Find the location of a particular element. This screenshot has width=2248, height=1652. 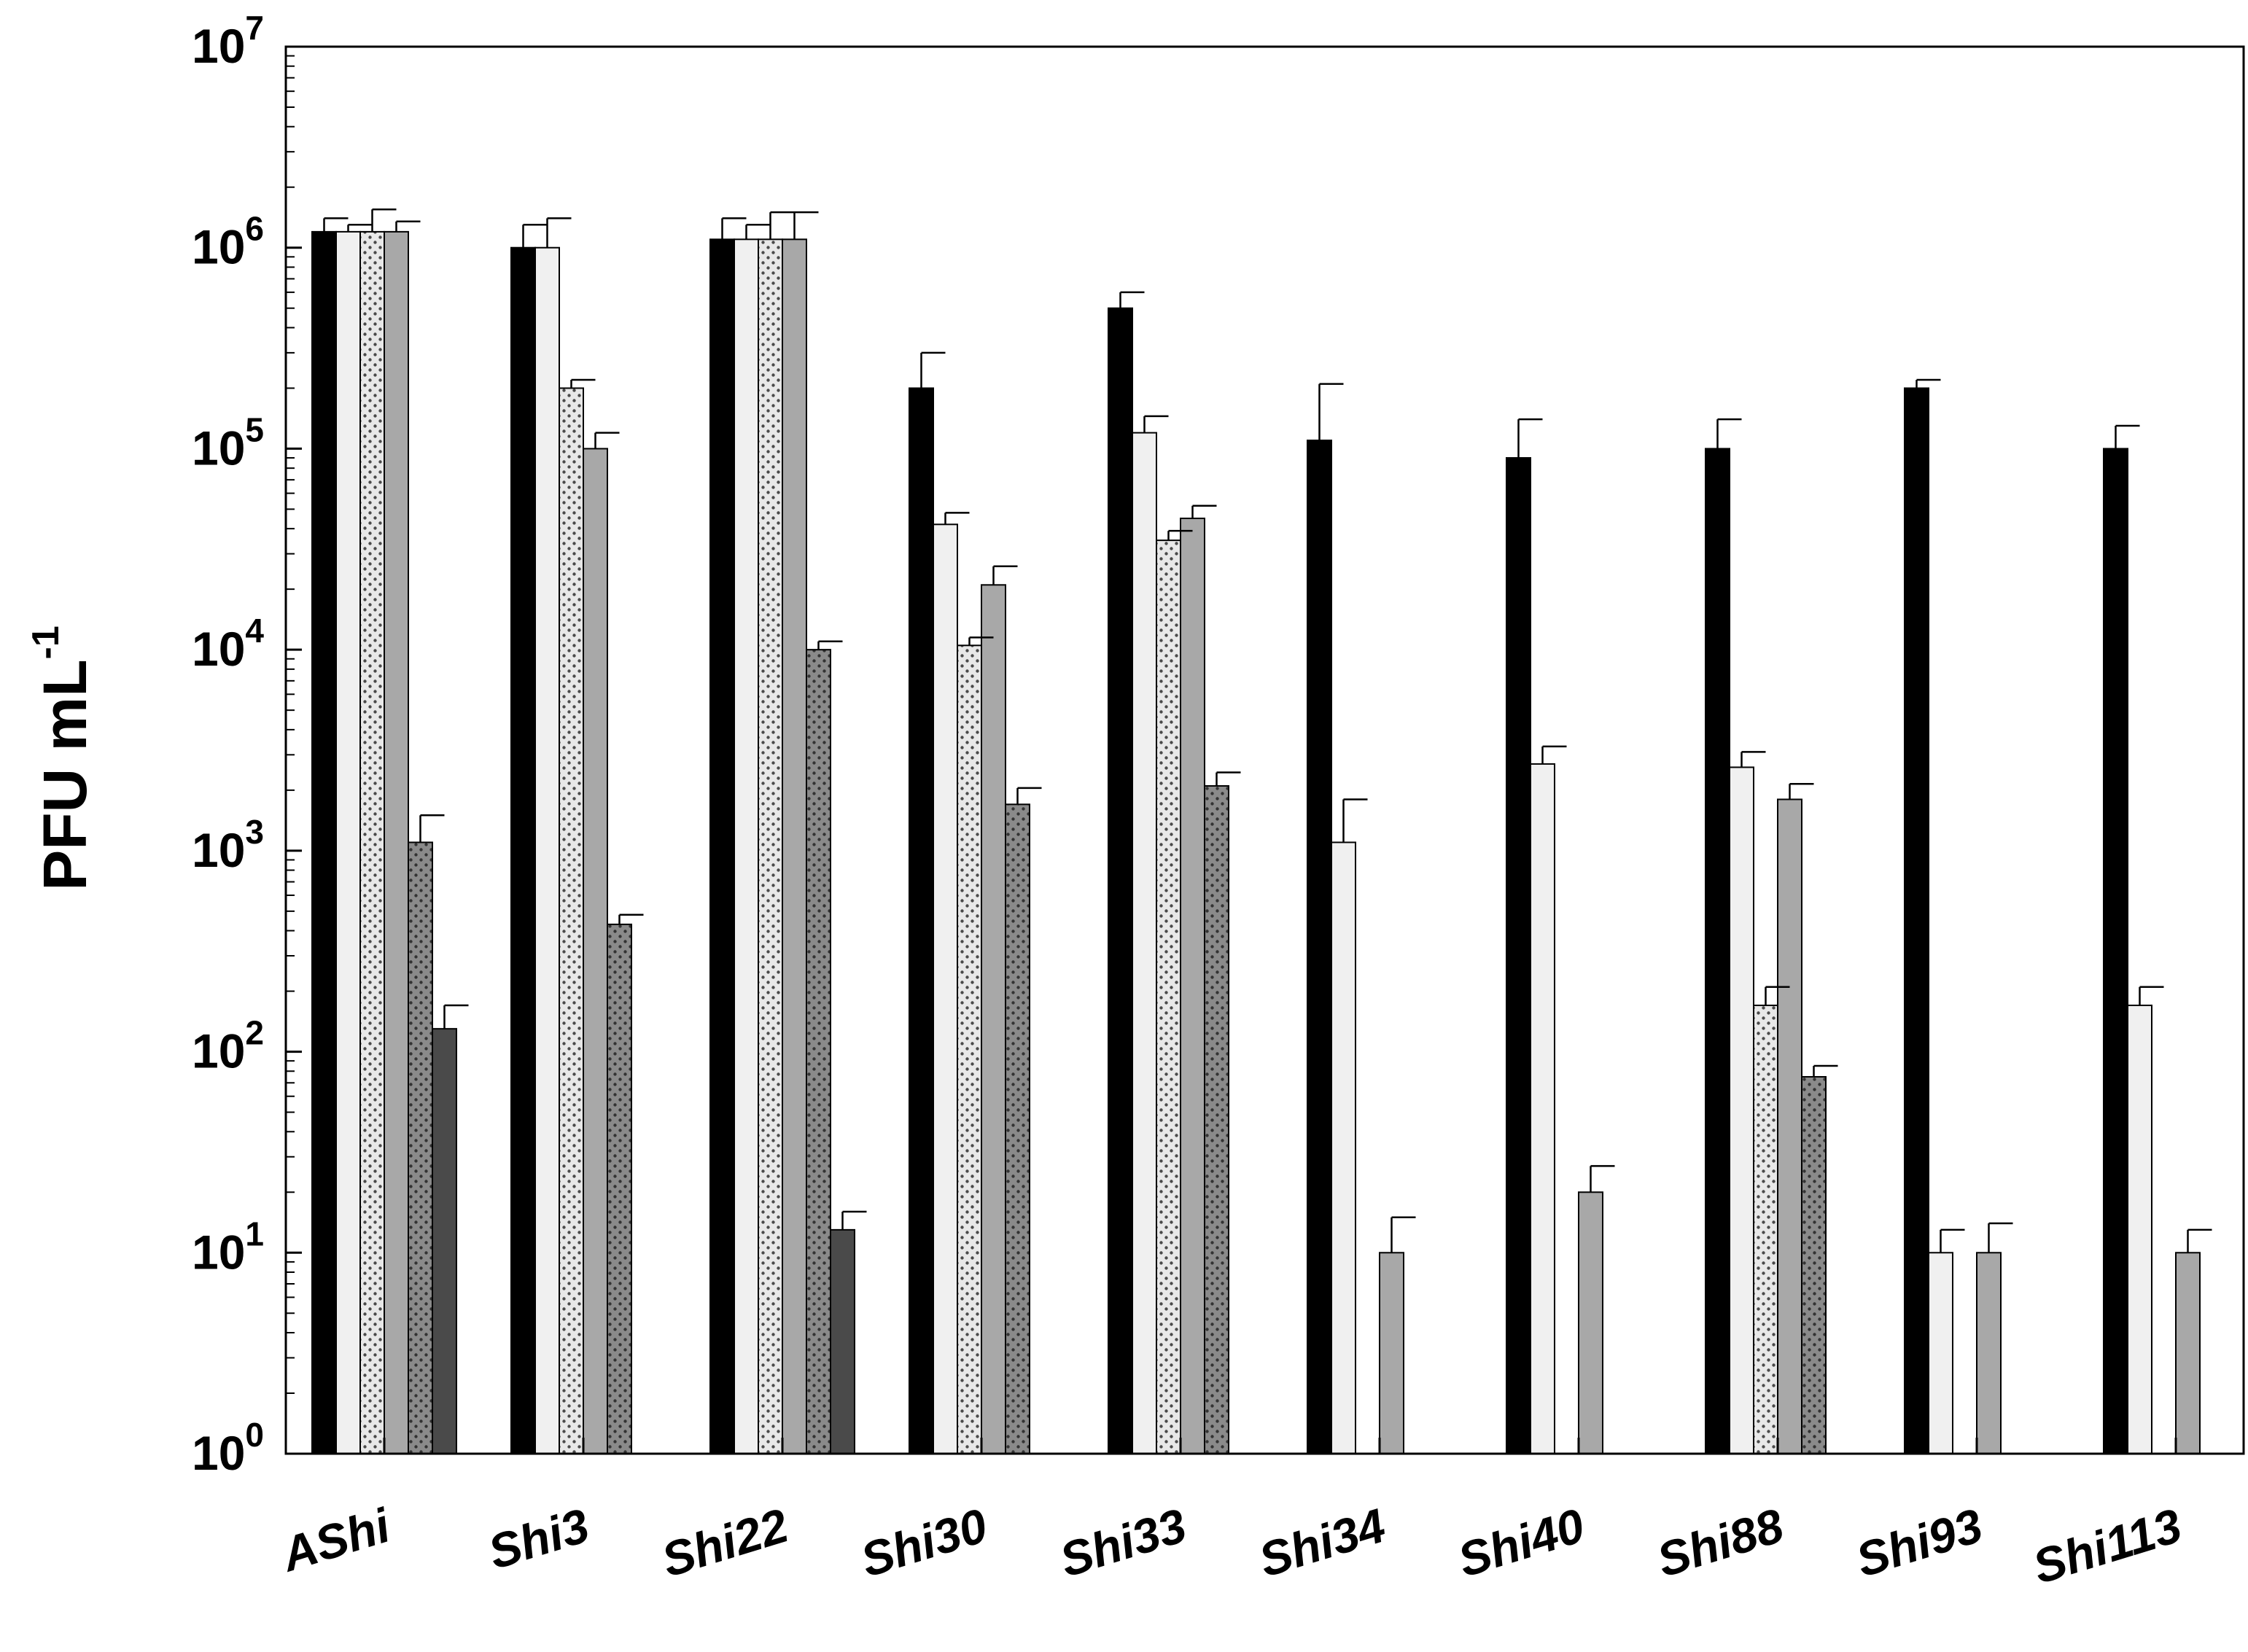

y-tick-label: 10⁷ is located at coordinates (228, 41).